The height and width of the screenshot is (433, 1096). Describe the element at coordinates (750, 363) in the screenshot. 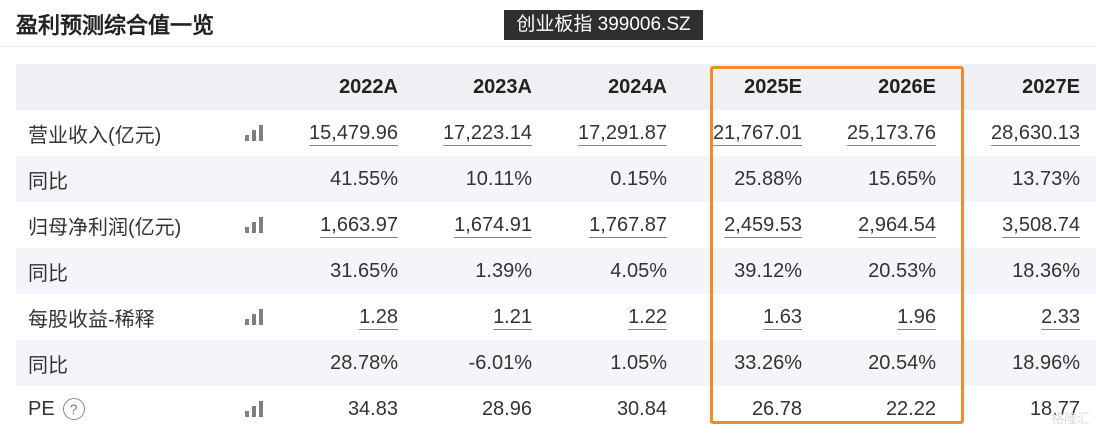

I see `value-cell: 33.26%` at that location.